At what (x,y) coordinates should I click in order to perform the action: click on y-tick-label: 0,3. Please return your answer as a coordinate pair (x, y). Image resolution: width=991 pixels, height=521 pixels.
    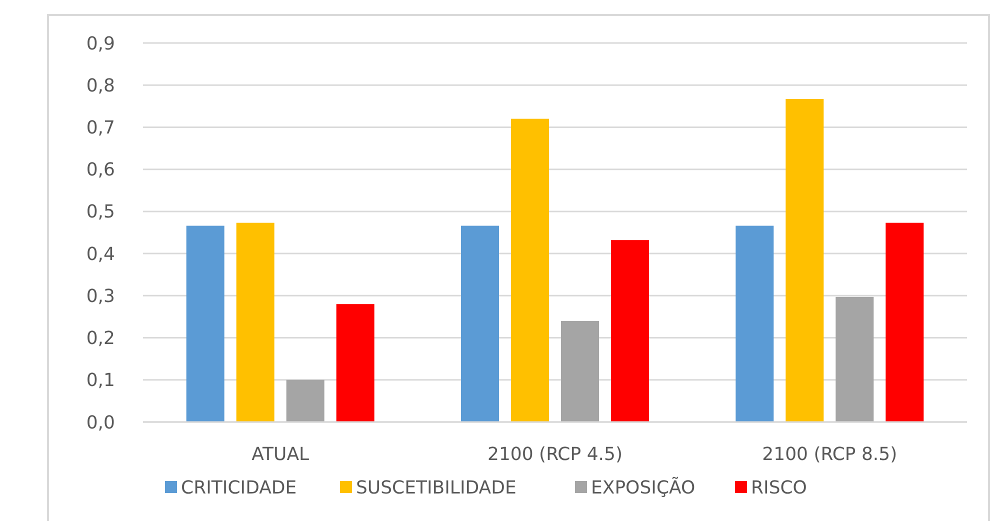
    Looking at the image, I should click on (100, 296).